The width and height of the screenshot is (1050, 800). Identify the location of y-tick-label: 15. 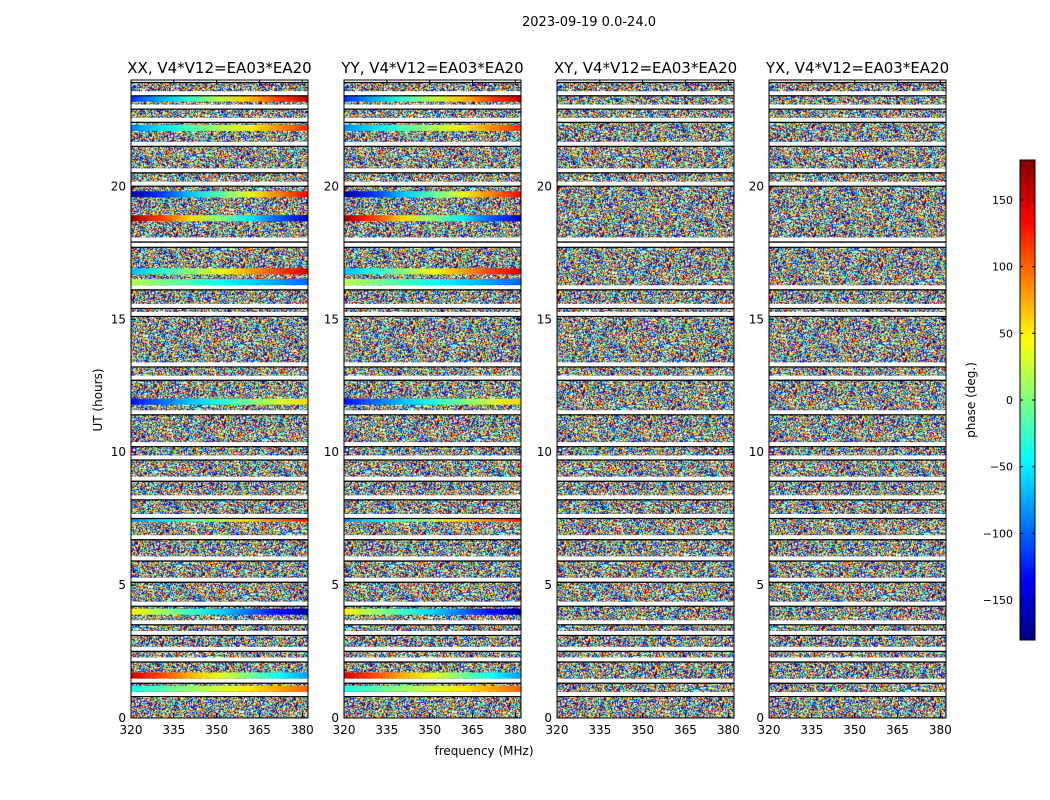
(118, 319).